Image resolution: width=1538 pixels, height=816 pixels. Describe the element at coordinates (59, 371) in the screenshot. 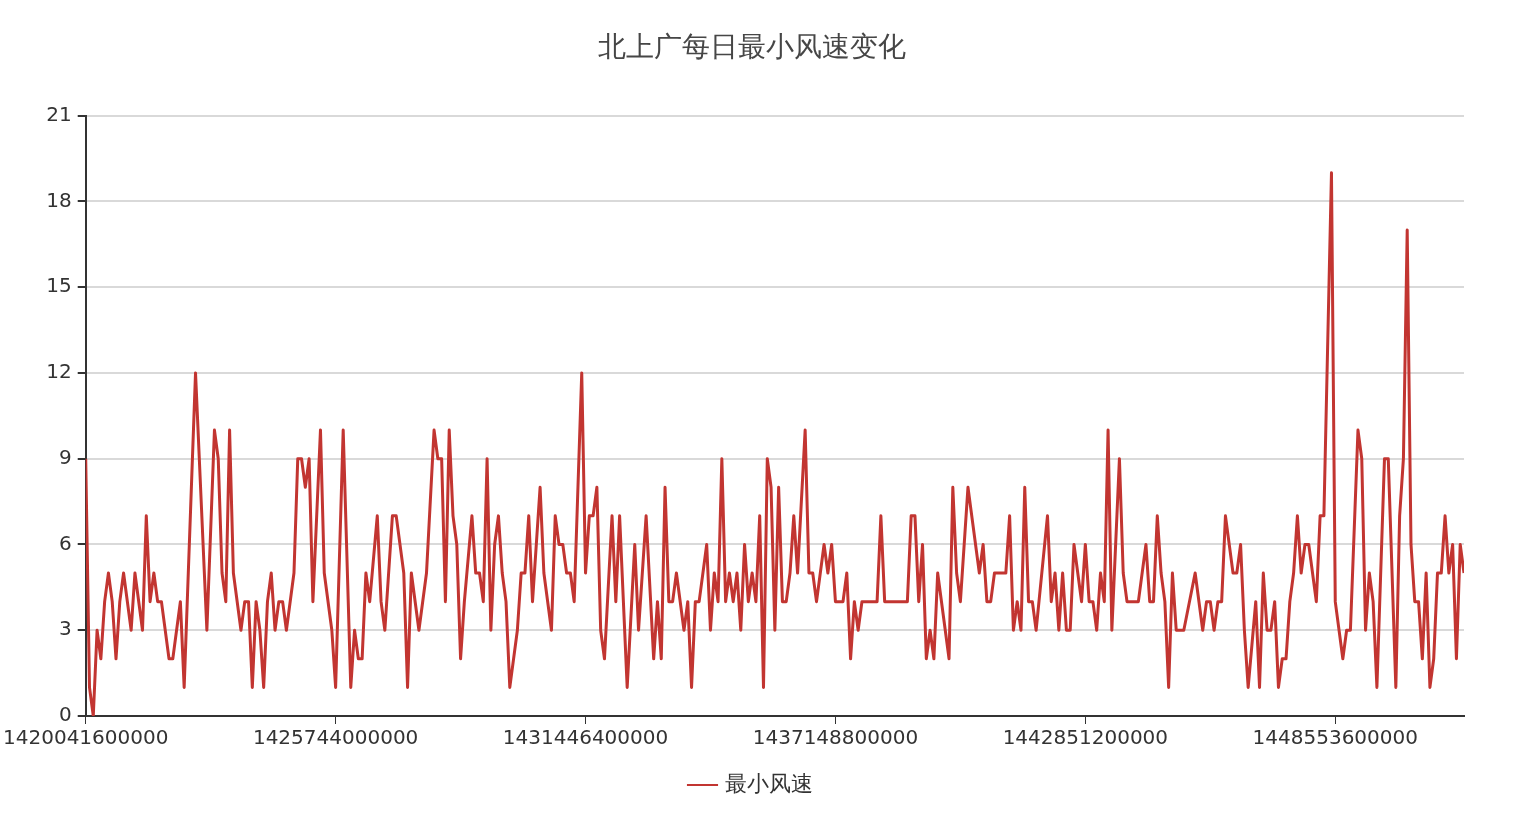

I see `y-tick-label: 12` at that location.